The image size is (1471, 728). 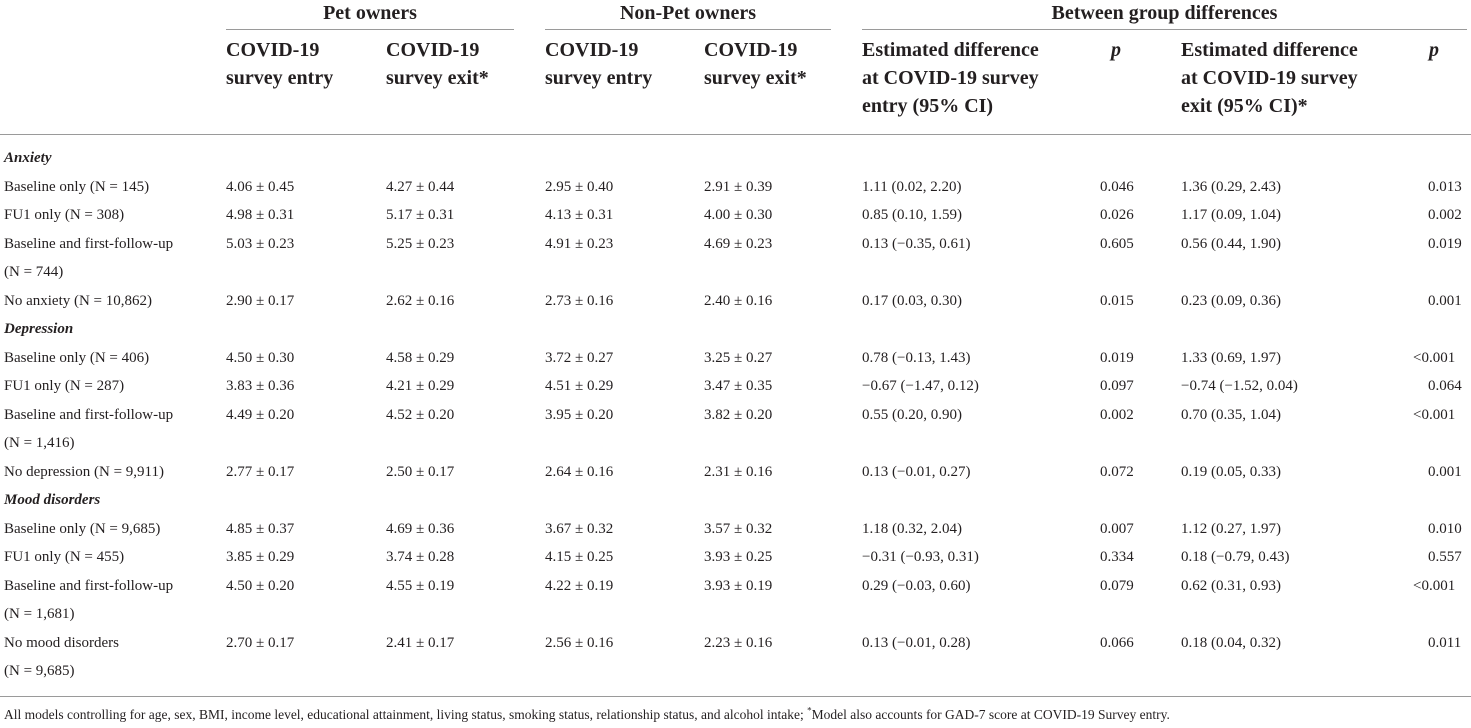 I want to click on cell-diff-entry: 0.13 (−0.35, 0.61), so click(x=916, y=243).